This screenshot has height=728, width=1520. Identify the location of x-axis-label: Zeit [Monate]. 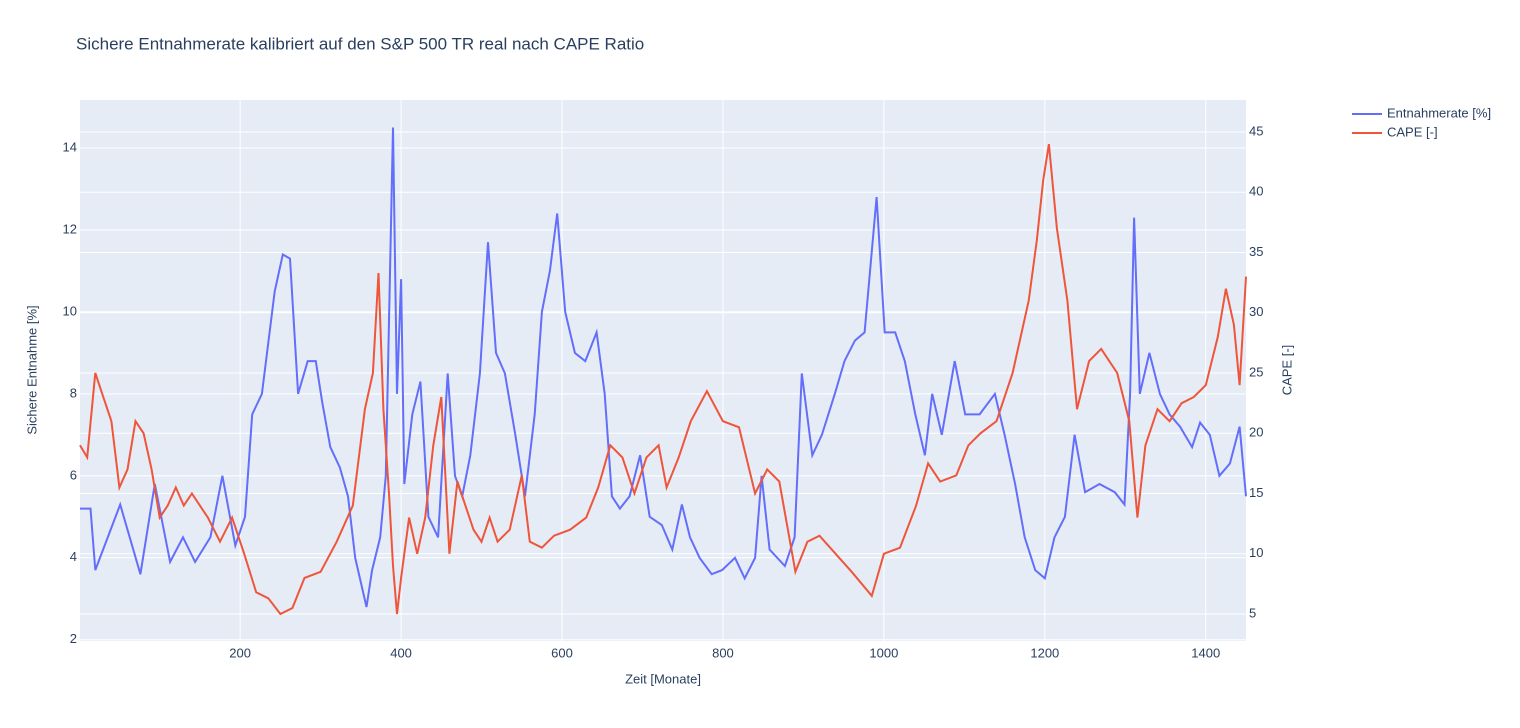
(663, 678).